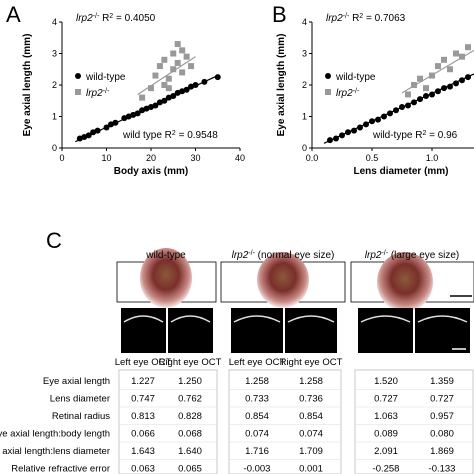 Image resolution: width=474 pixels, height=474 pixels. I want to click on row-label: Eye axial length:lens diameter, so click(55, 451).